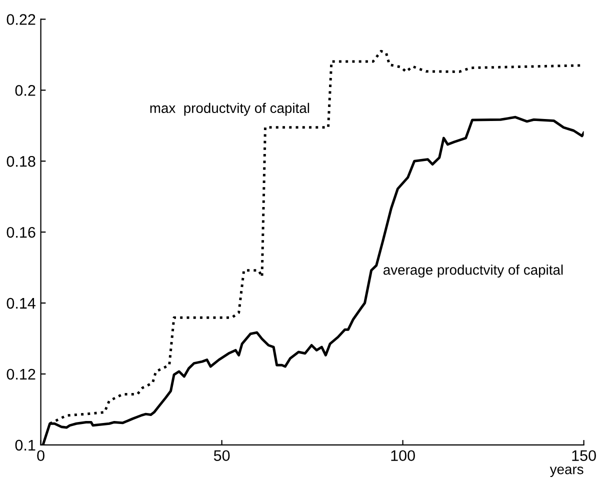 Image resolution: width=600 pixels, height=481 pixels. Describe the element at coordinates (21, 374) in the screenshot. I see `y-tick-label: 0.12` at that location.